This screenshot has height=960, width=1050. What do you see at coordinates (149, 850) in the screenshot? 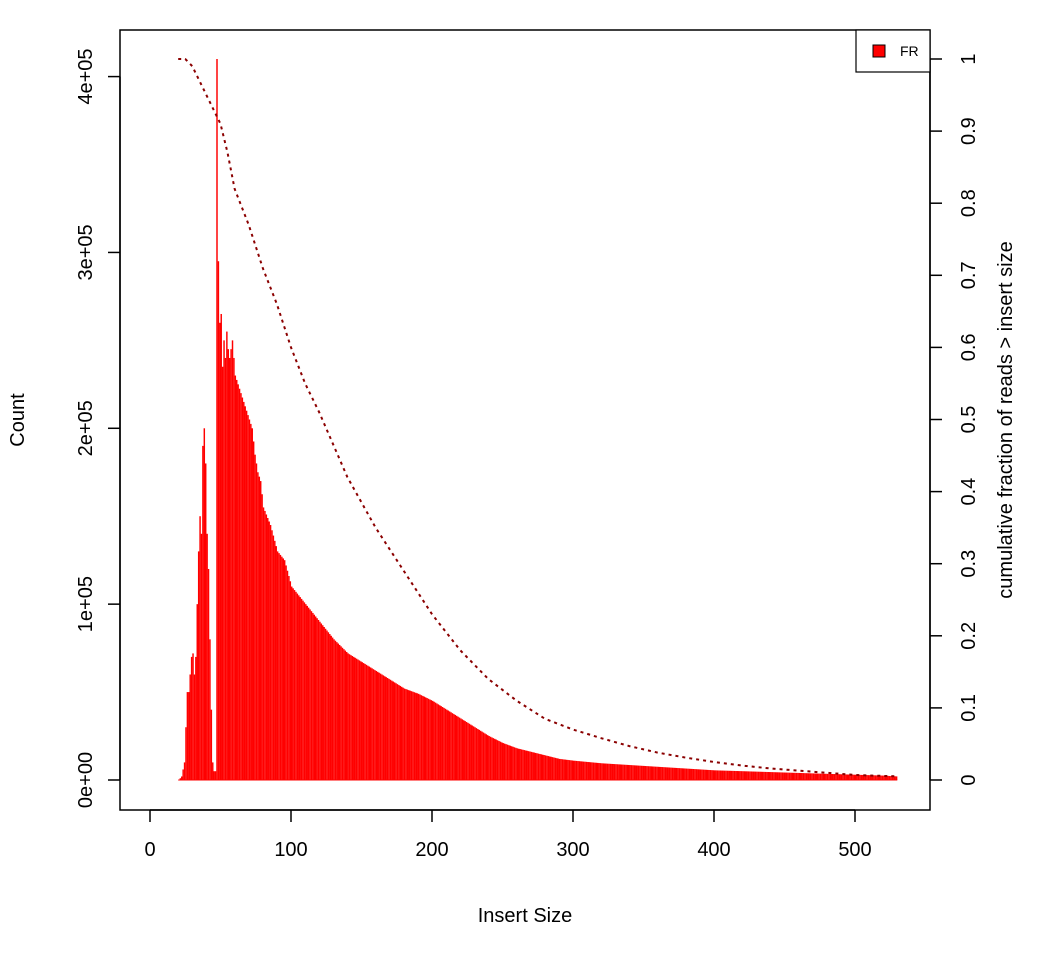
I see `x-tick-label: 0` at bounding box center [149, 850].